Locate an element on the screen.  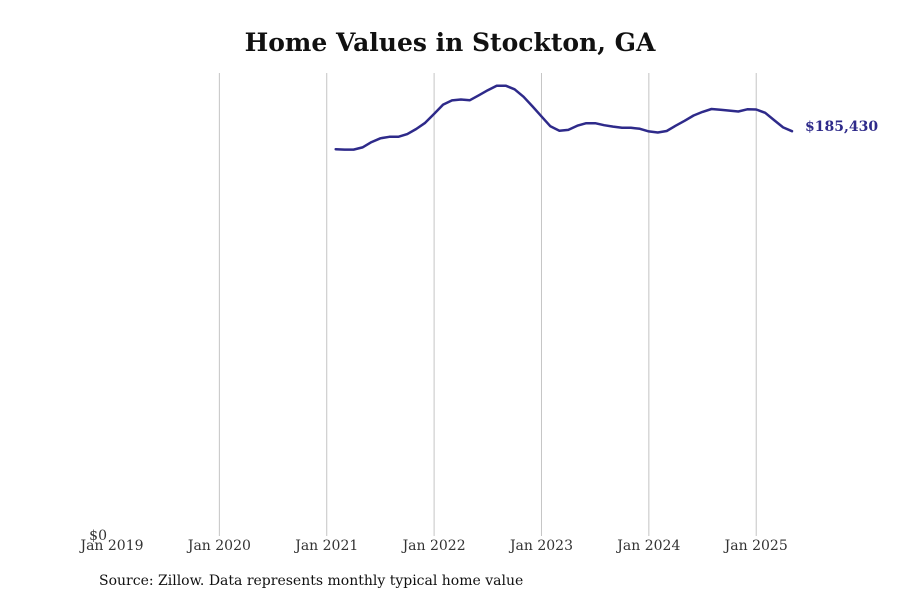
x-tick-label: Jan 2022 is located at coordinates (433, 546).